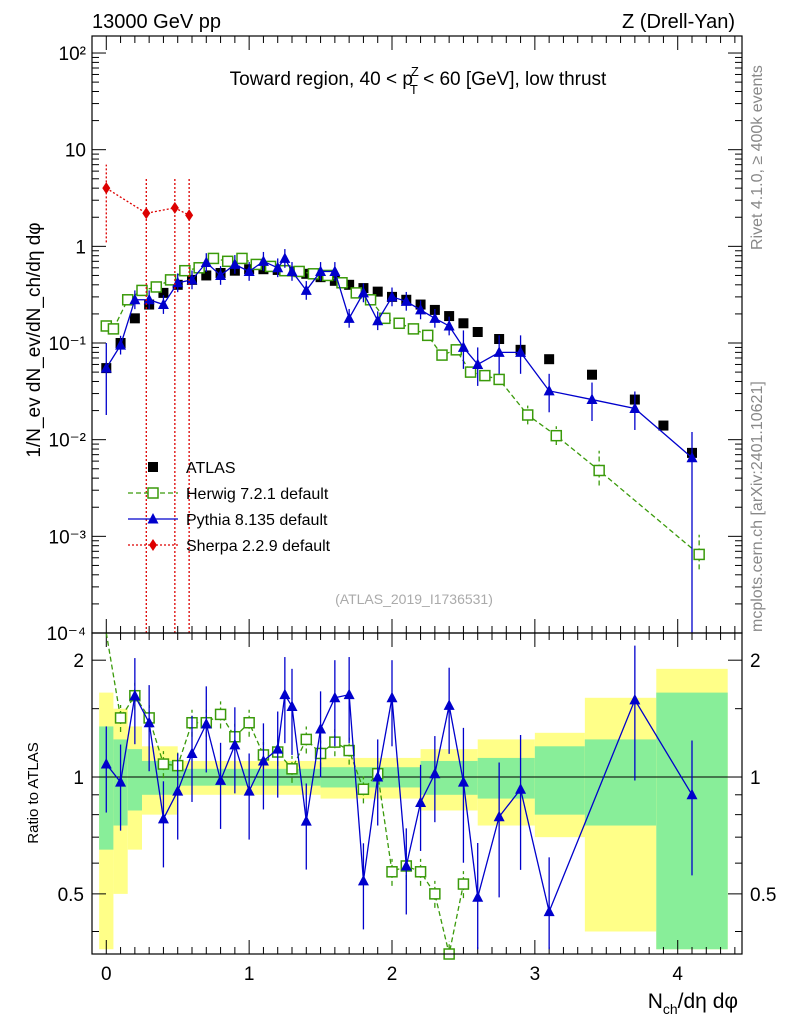 Image resolution: width=786 pixels, height=1024 pixels. I want to click on series-line, so click(147, 201).